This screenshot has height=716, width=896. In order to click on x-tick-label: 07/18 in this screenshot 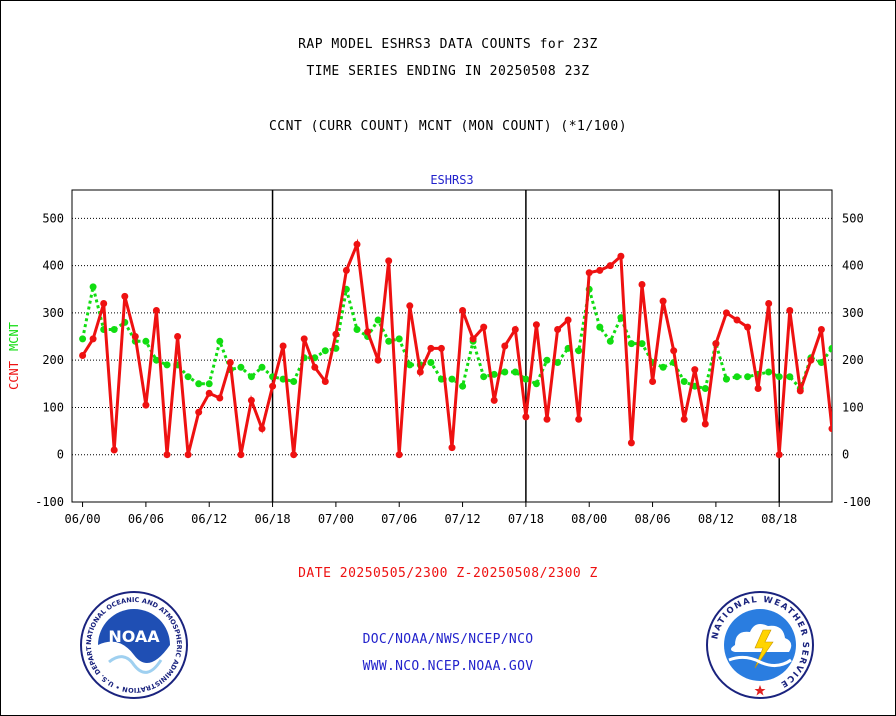, I will do `click(526, 519)`.